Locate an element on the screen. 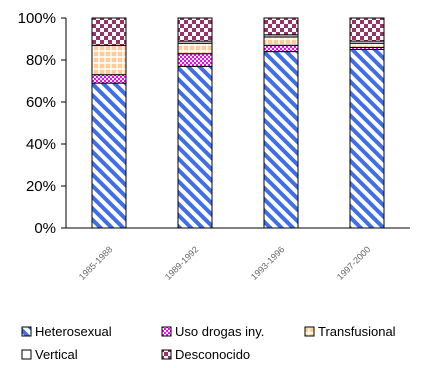 Image resolution: width=434 pixels, height=368 pixels. y-tick-label: 80% is located at coordinates (41, 60).